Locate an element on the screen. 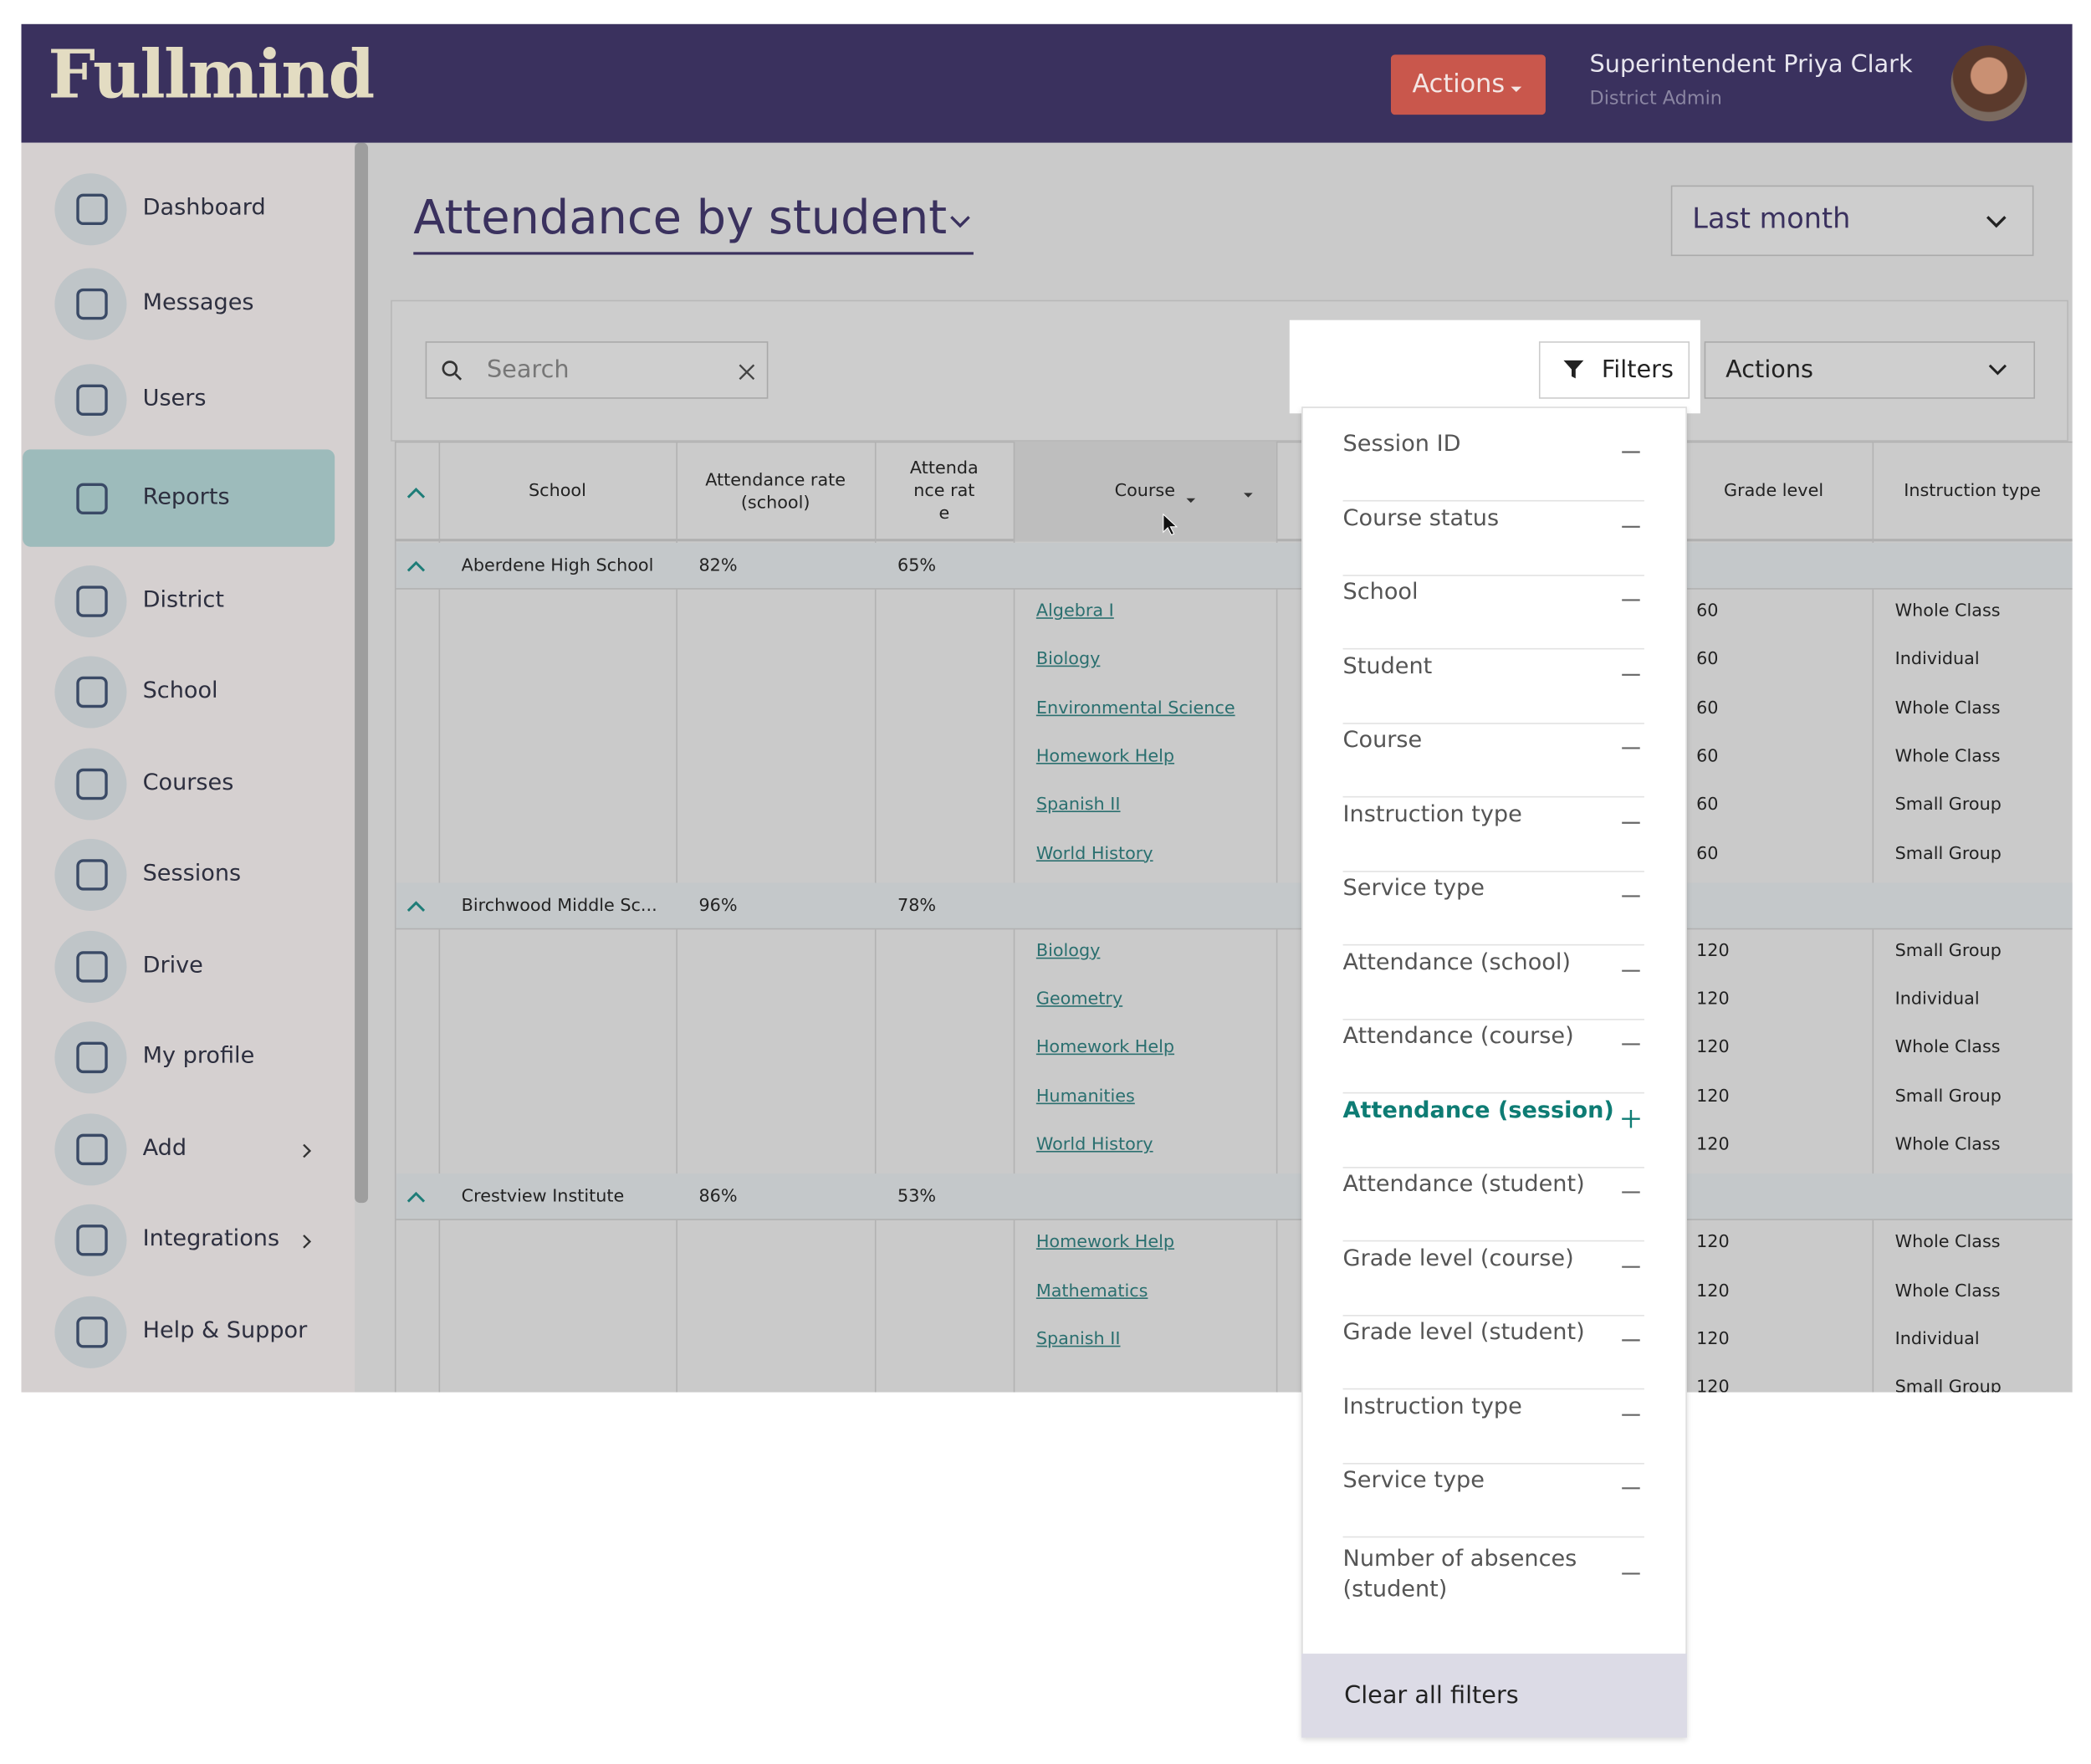 Image resolution: width=2091 pixels, height=1764 pixels. nav-item: Messages is located at coordinates (198, 302).